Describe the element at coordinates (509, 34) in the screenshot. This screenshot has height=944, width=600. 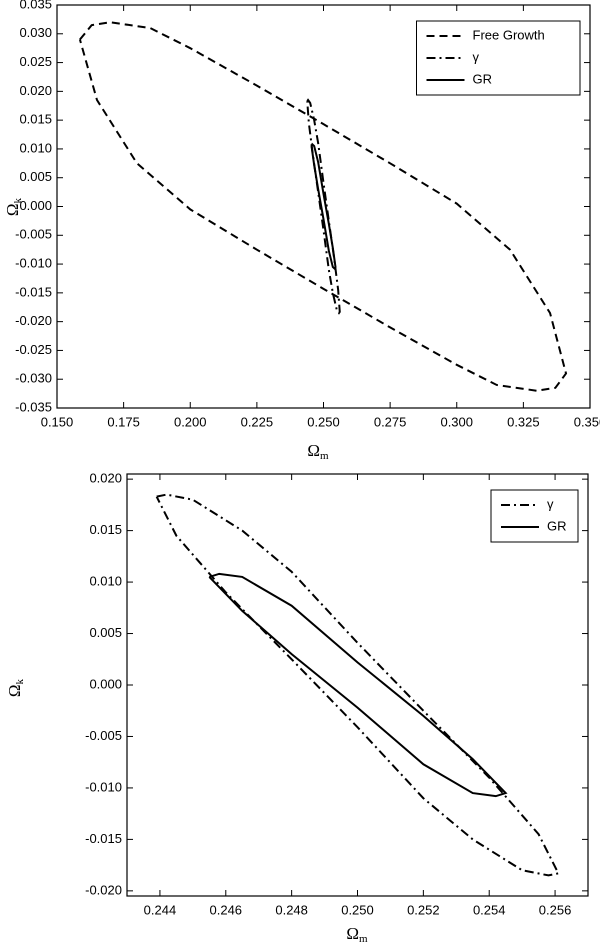
I see `legend-label: Free Growth` at that location.